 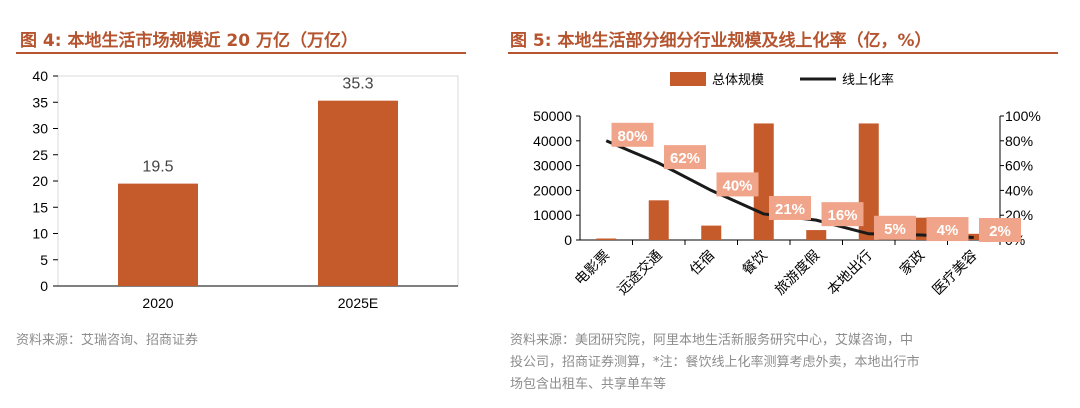 I want to click on rate-data-label: 62%, so click(x=685, y=158).